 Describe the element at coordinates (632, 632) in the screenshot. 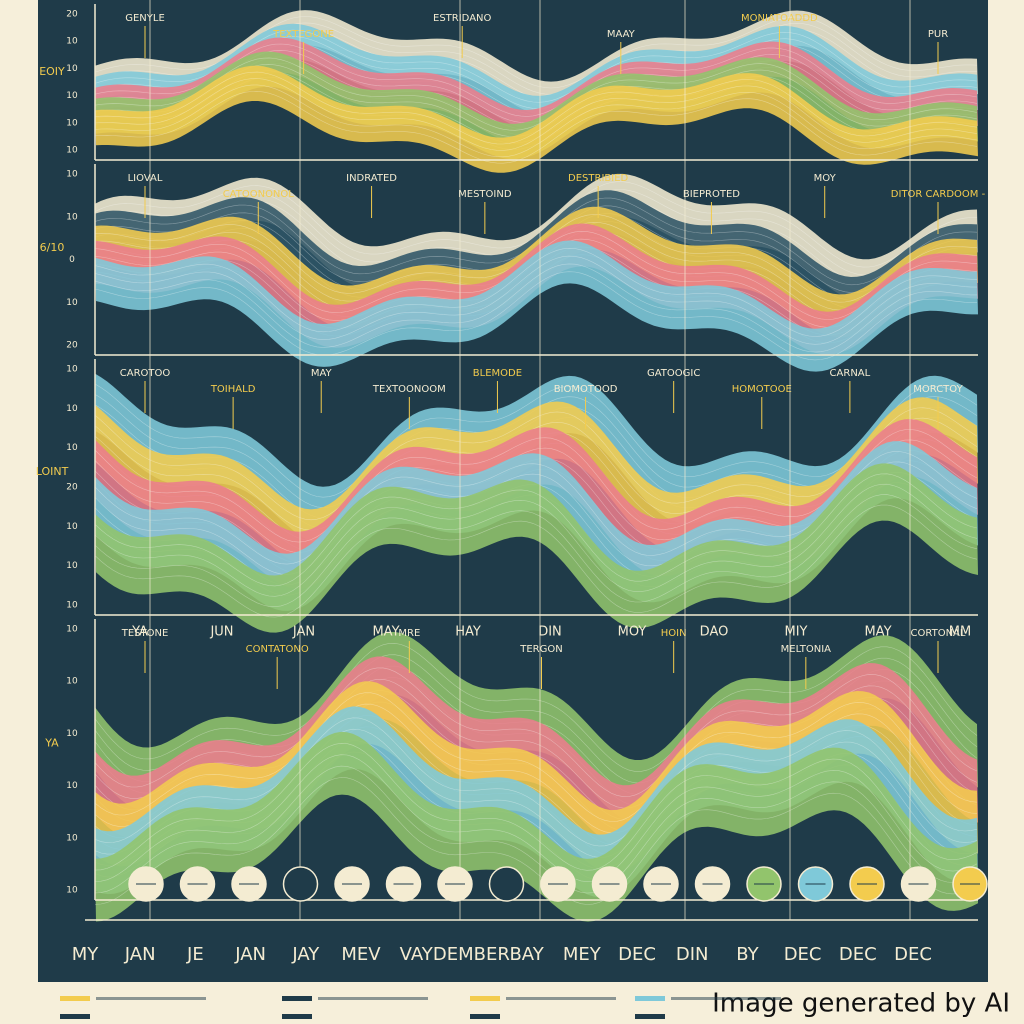

I see `mid-month-label: MOY` at that location.